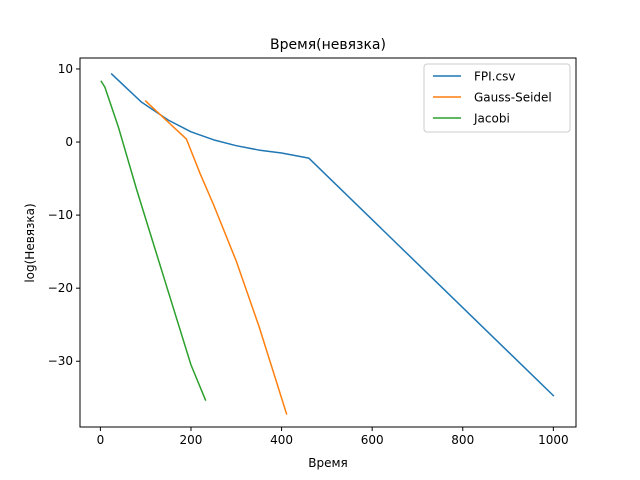 Image resolution: width=640 pixels, height=480 pixels. What do you see at coordinates (281, 440) in the screenshot?
I see `x-tick-label: 400` at bounding box center [281, 440].